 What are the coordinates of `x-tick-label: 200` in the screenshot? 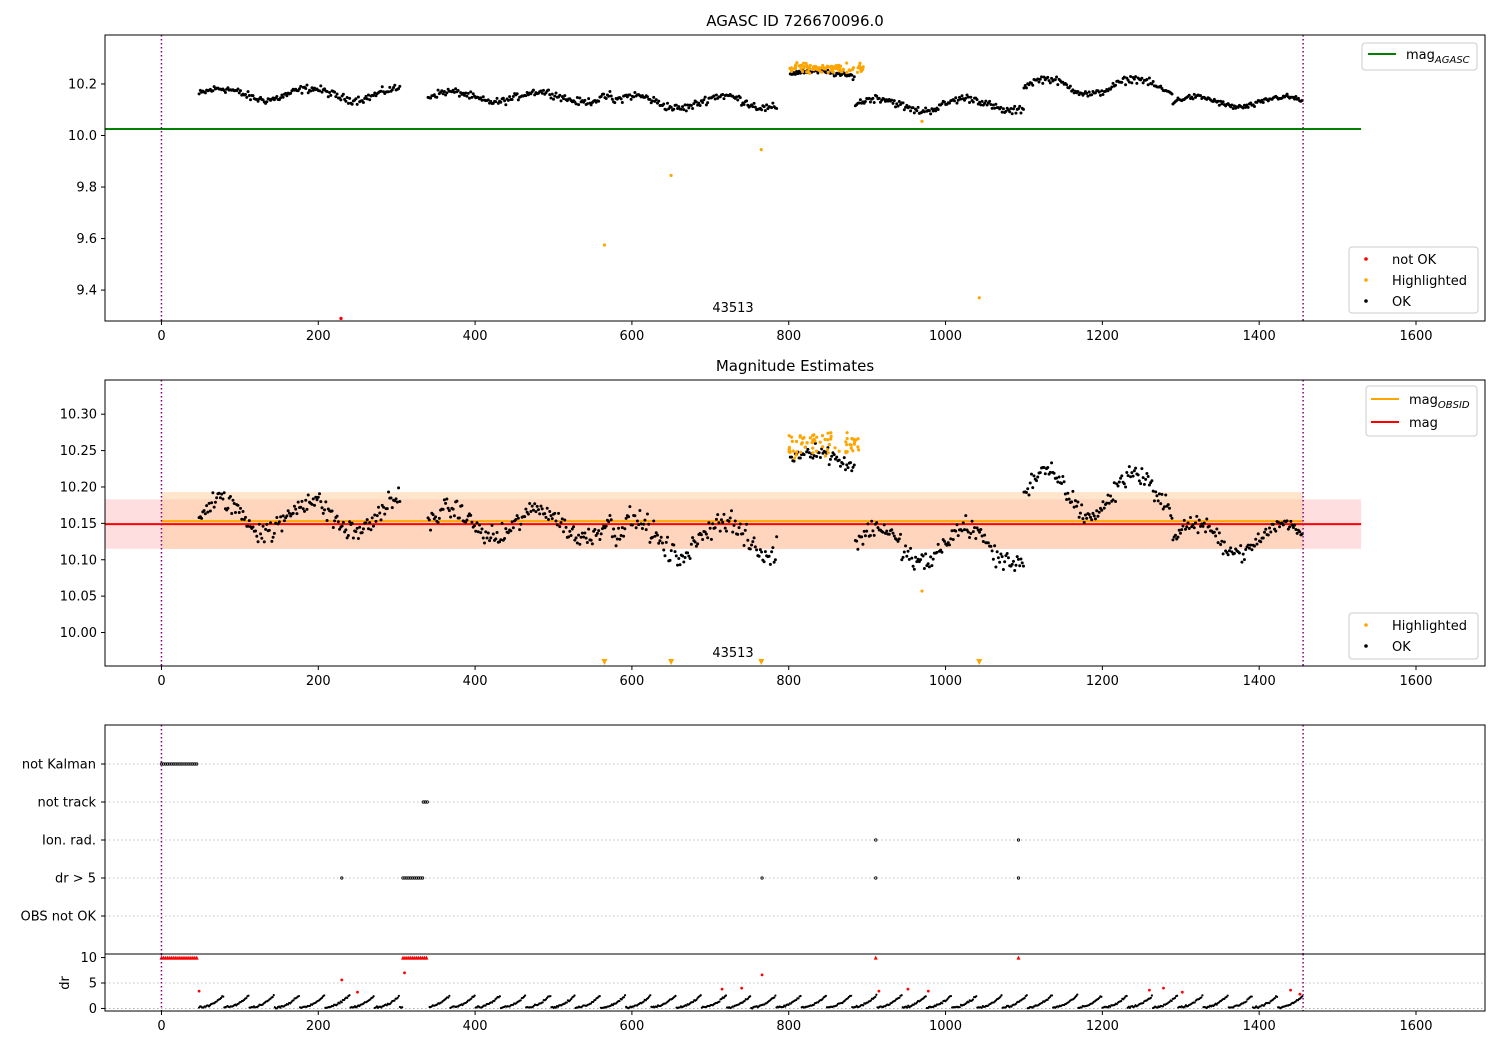 It's located at (318, 681).